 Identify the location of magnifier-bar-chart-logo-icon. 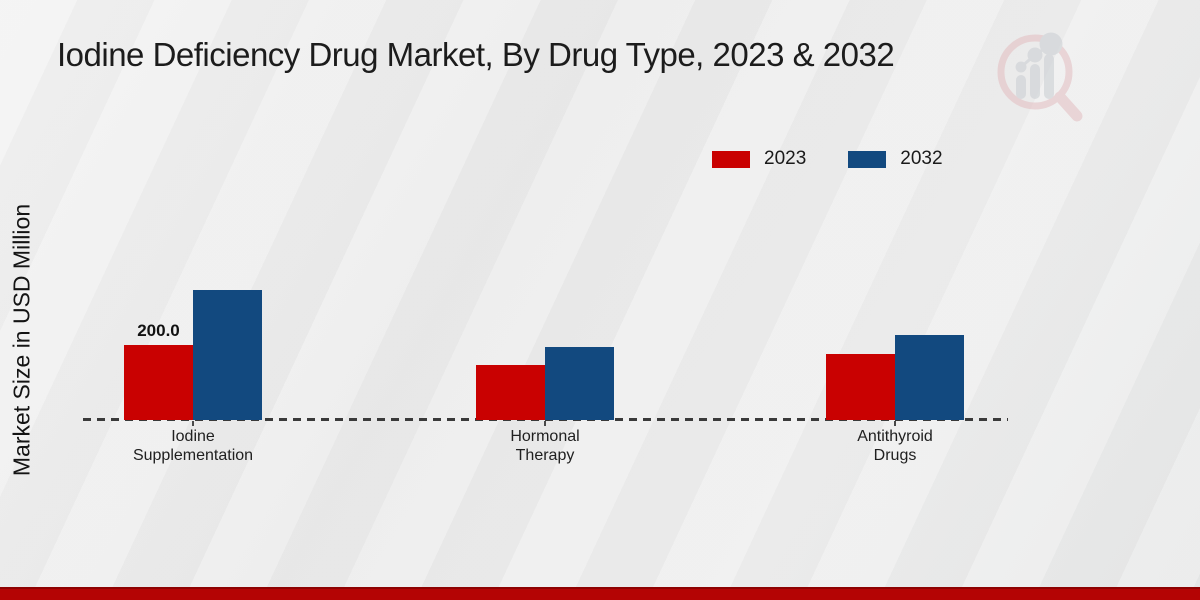
(1040, 77).